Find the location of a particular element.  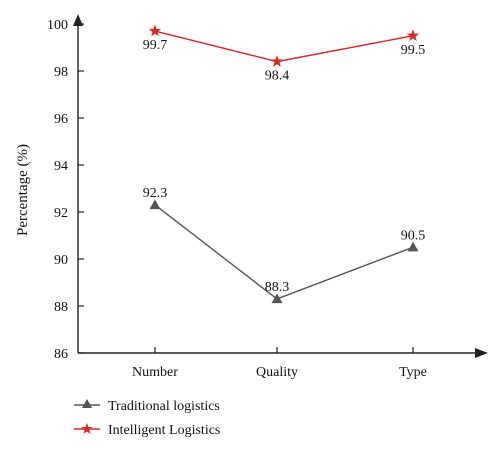

x-tick-label: Number is located at coordinates (155, 372).